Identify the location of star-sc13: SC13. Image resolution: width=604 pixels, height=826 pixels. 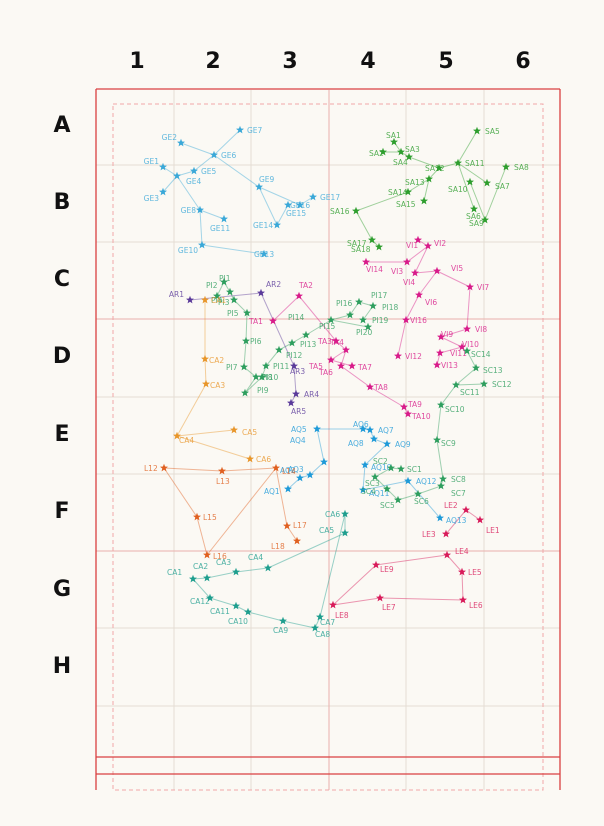
(487, 369).